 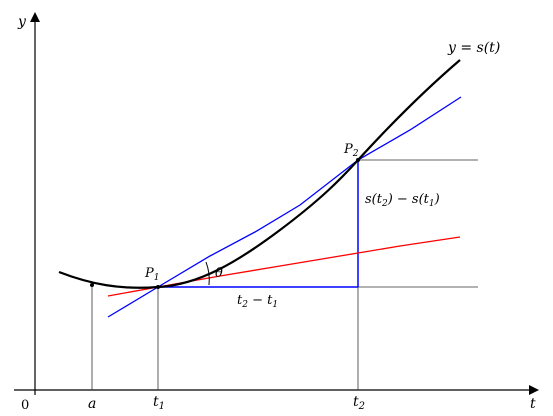 What do you see at coordinates (159, 403) in the screenshot?
I see `tick-t1: t1` at bounding box center [159, 403].